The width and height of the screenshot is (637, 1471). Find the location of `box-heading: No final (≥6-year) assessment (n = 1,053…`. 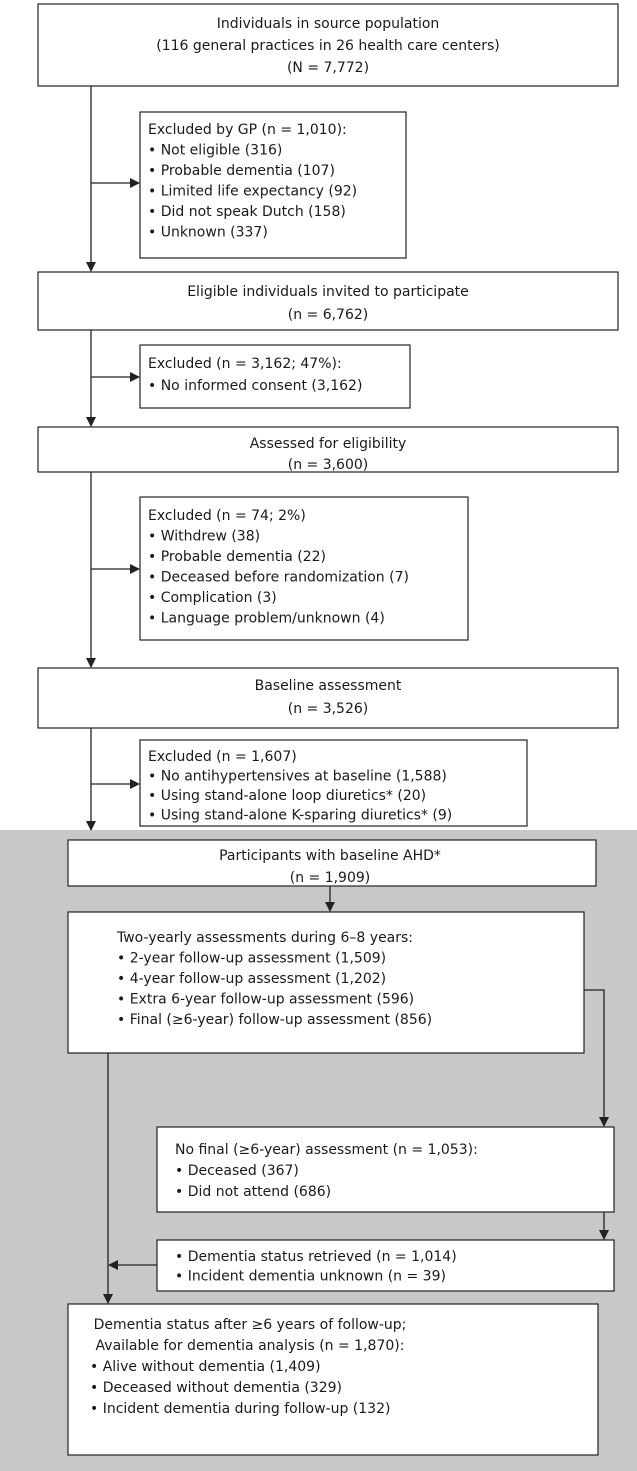

box-heading: No final (≥6-year) assessment (n = 1,053… is located at coordinates (326, 1150).